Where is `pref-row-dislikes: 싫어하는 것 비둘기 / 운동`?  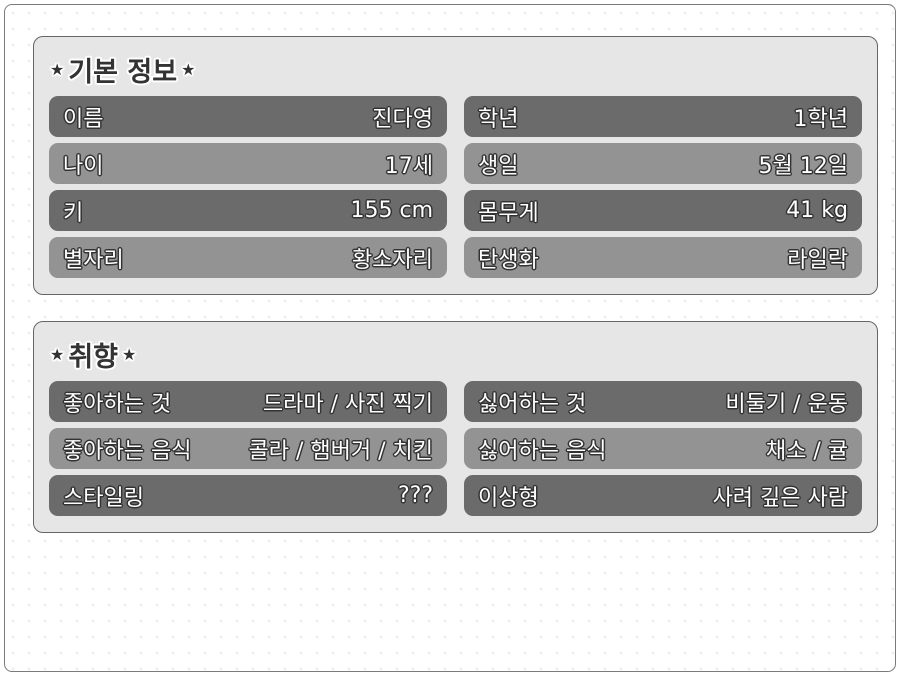 pref-row-dislikes: 싫어하는 것 비둘기 / 운동 is located at coordinates (663, 401).